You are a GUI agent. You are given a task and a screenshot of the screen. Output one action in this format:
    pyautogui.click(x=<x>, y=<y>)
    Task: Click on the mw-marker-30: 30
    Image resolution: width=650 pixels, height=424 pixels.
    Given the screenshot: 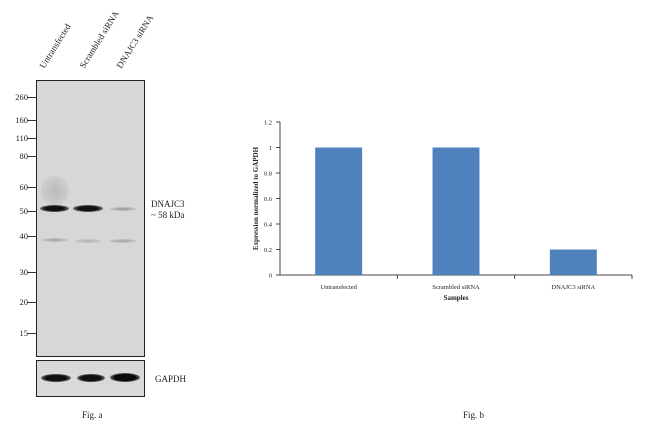 What is the action you would take?
    pyautogui.click(x=24, y=272)
    